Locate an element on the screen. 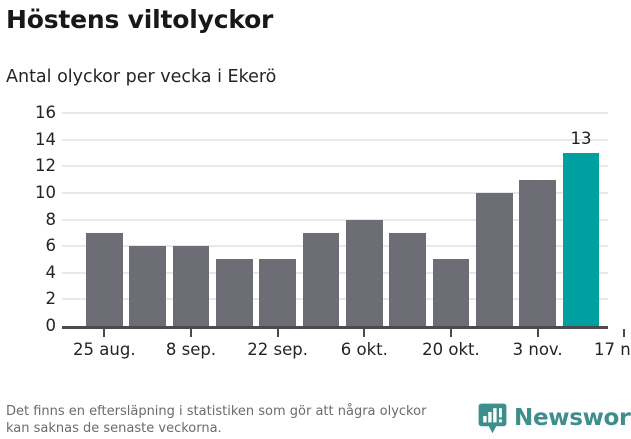 The width and height of the screenshot is (631, 439). x-axis-tick-label: 8 sep. is located at coordinates (191, 349).